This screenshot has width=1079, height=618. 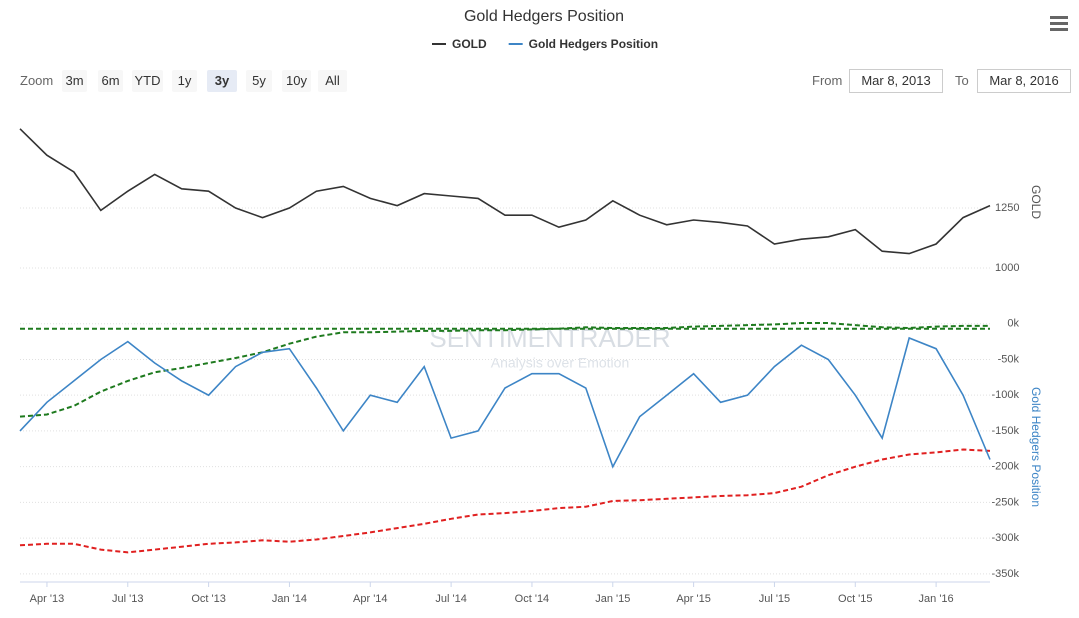 I want to click on x-tick-label: Jan '16, so click(x=936, y=599).